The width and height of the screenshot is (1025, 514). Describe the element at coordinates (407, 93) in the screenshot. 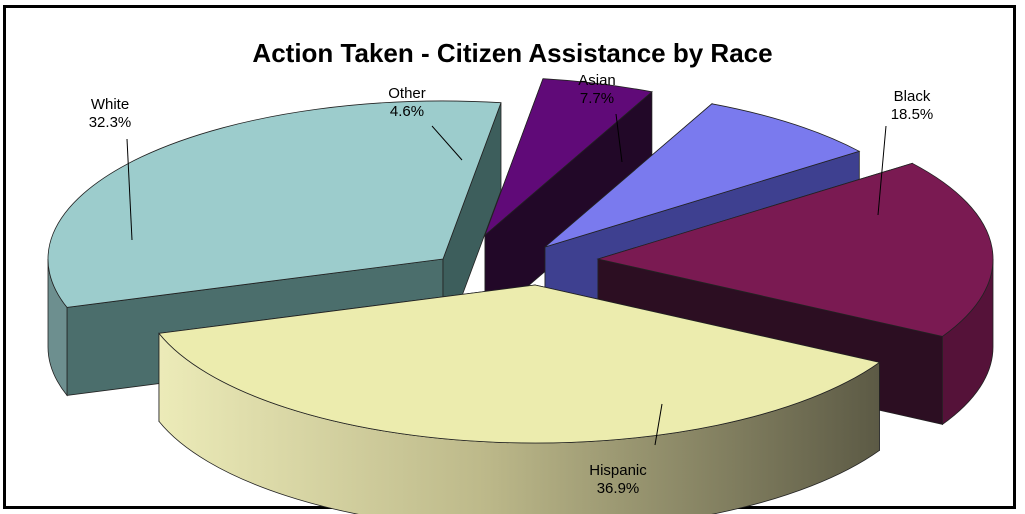

I see `slice-label-other: Other` at that location.